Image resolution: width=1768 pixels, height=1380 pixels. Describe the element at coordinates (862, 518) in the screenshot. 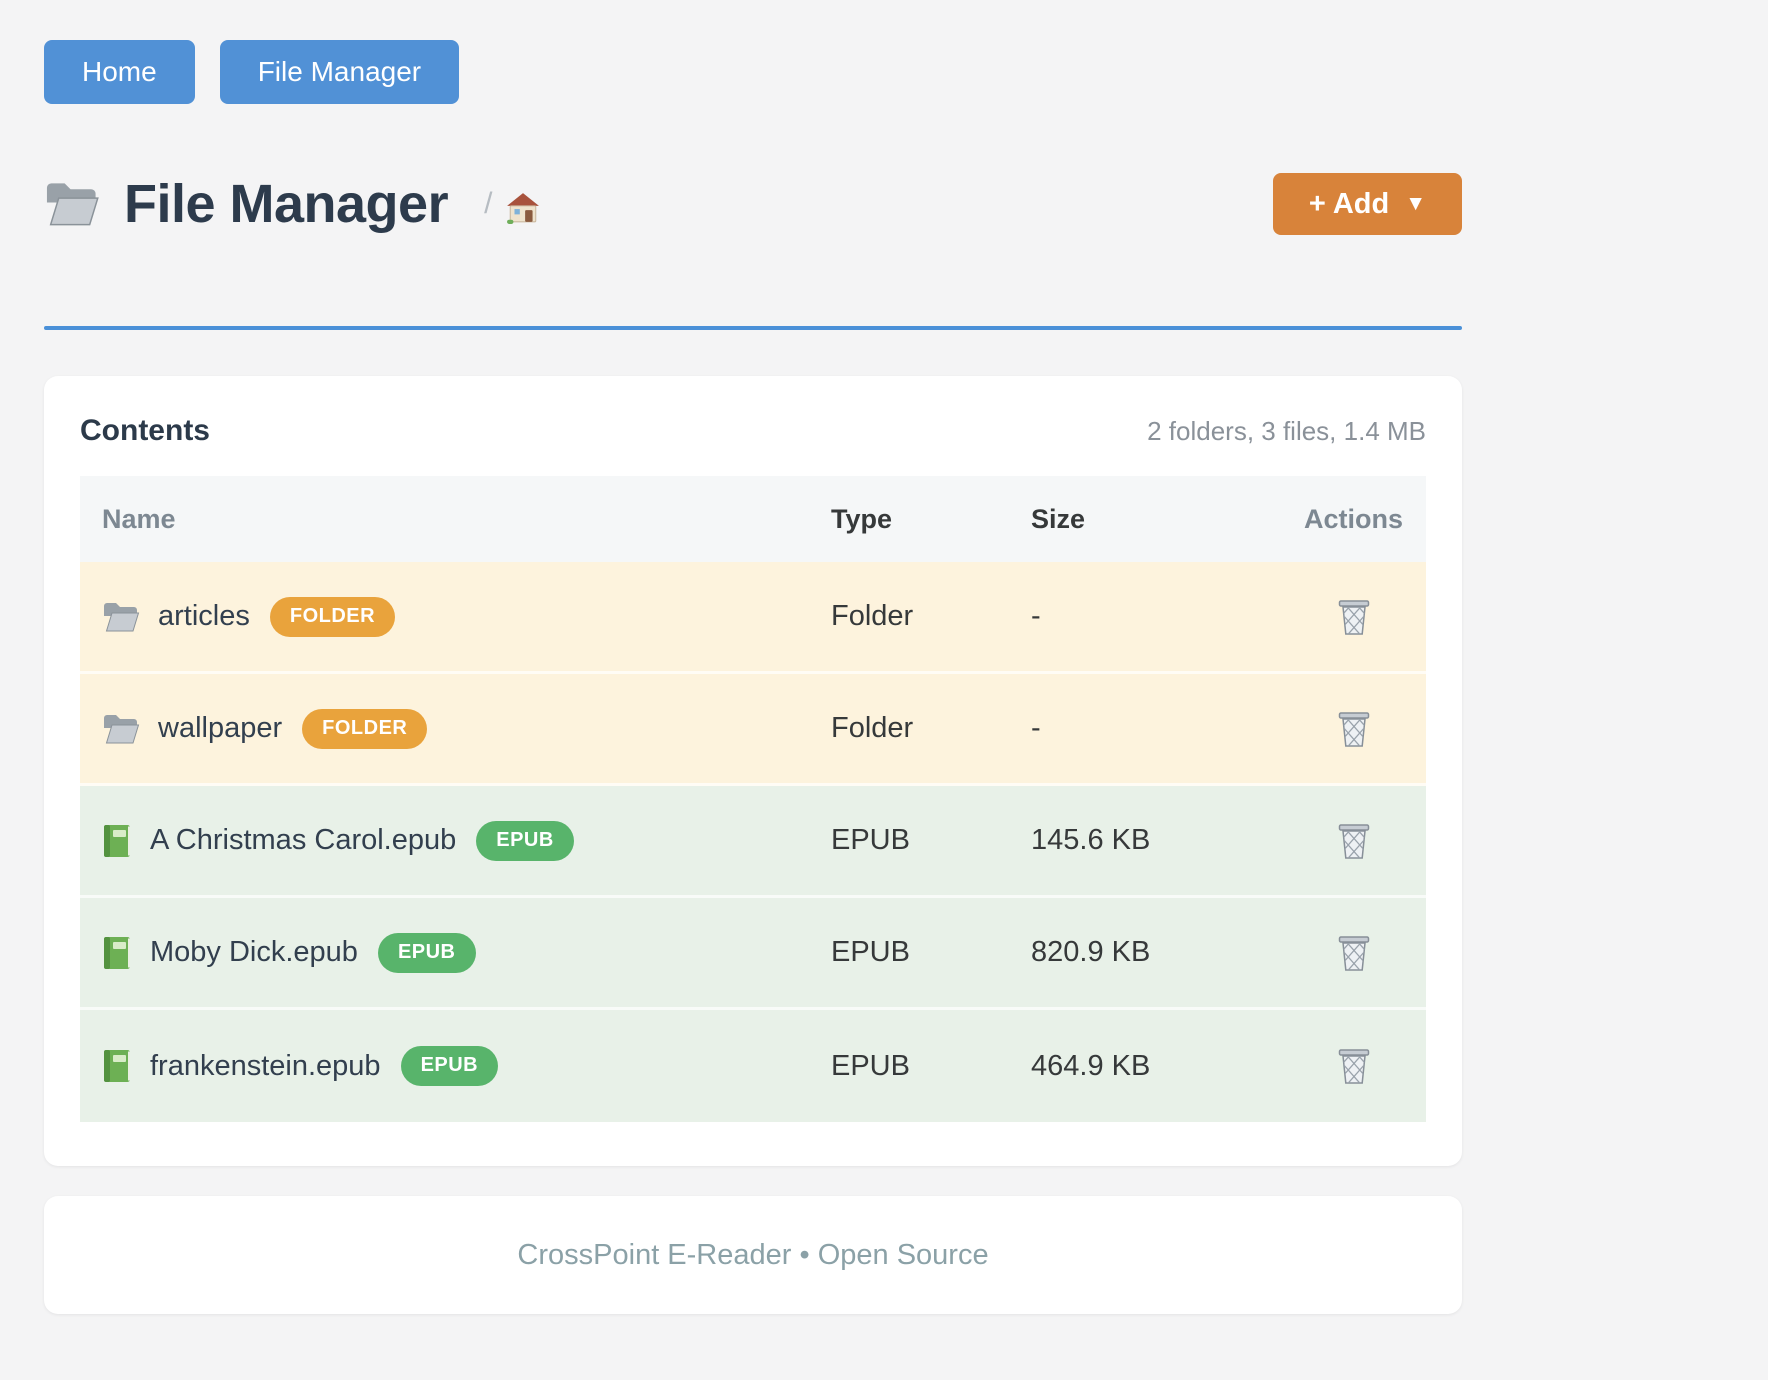

I see `column-header-type: Type` at that location.